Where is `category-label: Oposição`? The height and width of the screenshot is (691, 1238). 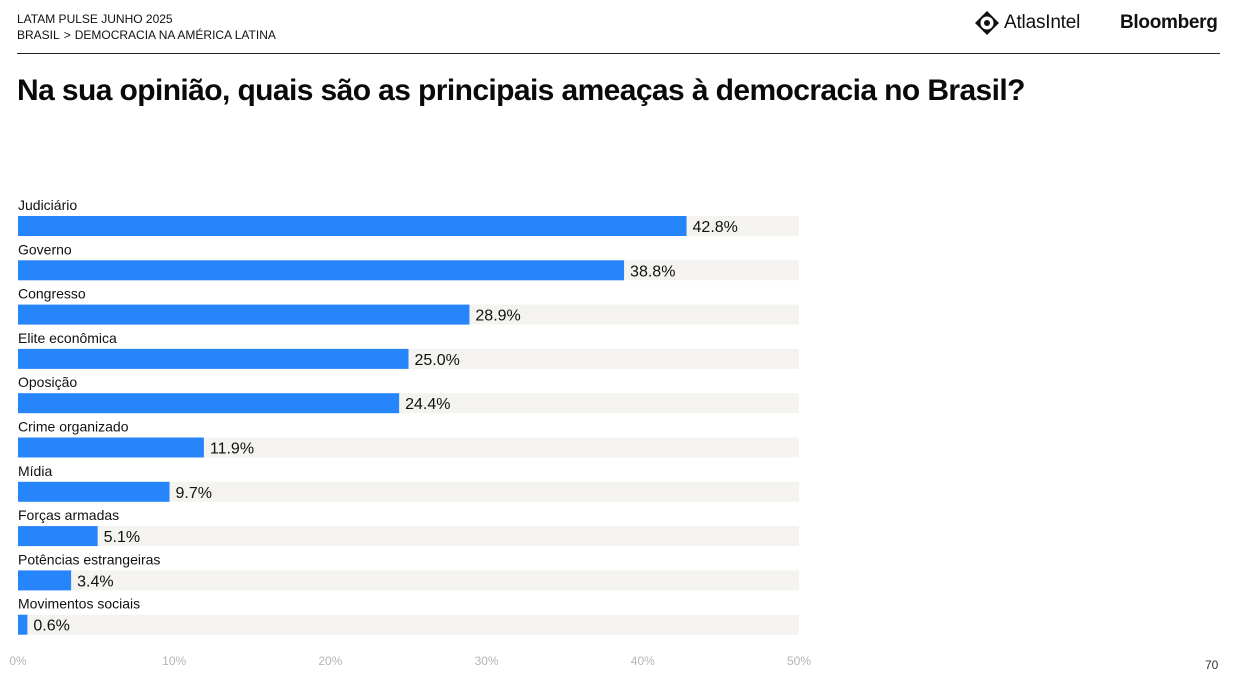 category-label: Oposição is located at coordinates (47, 382).